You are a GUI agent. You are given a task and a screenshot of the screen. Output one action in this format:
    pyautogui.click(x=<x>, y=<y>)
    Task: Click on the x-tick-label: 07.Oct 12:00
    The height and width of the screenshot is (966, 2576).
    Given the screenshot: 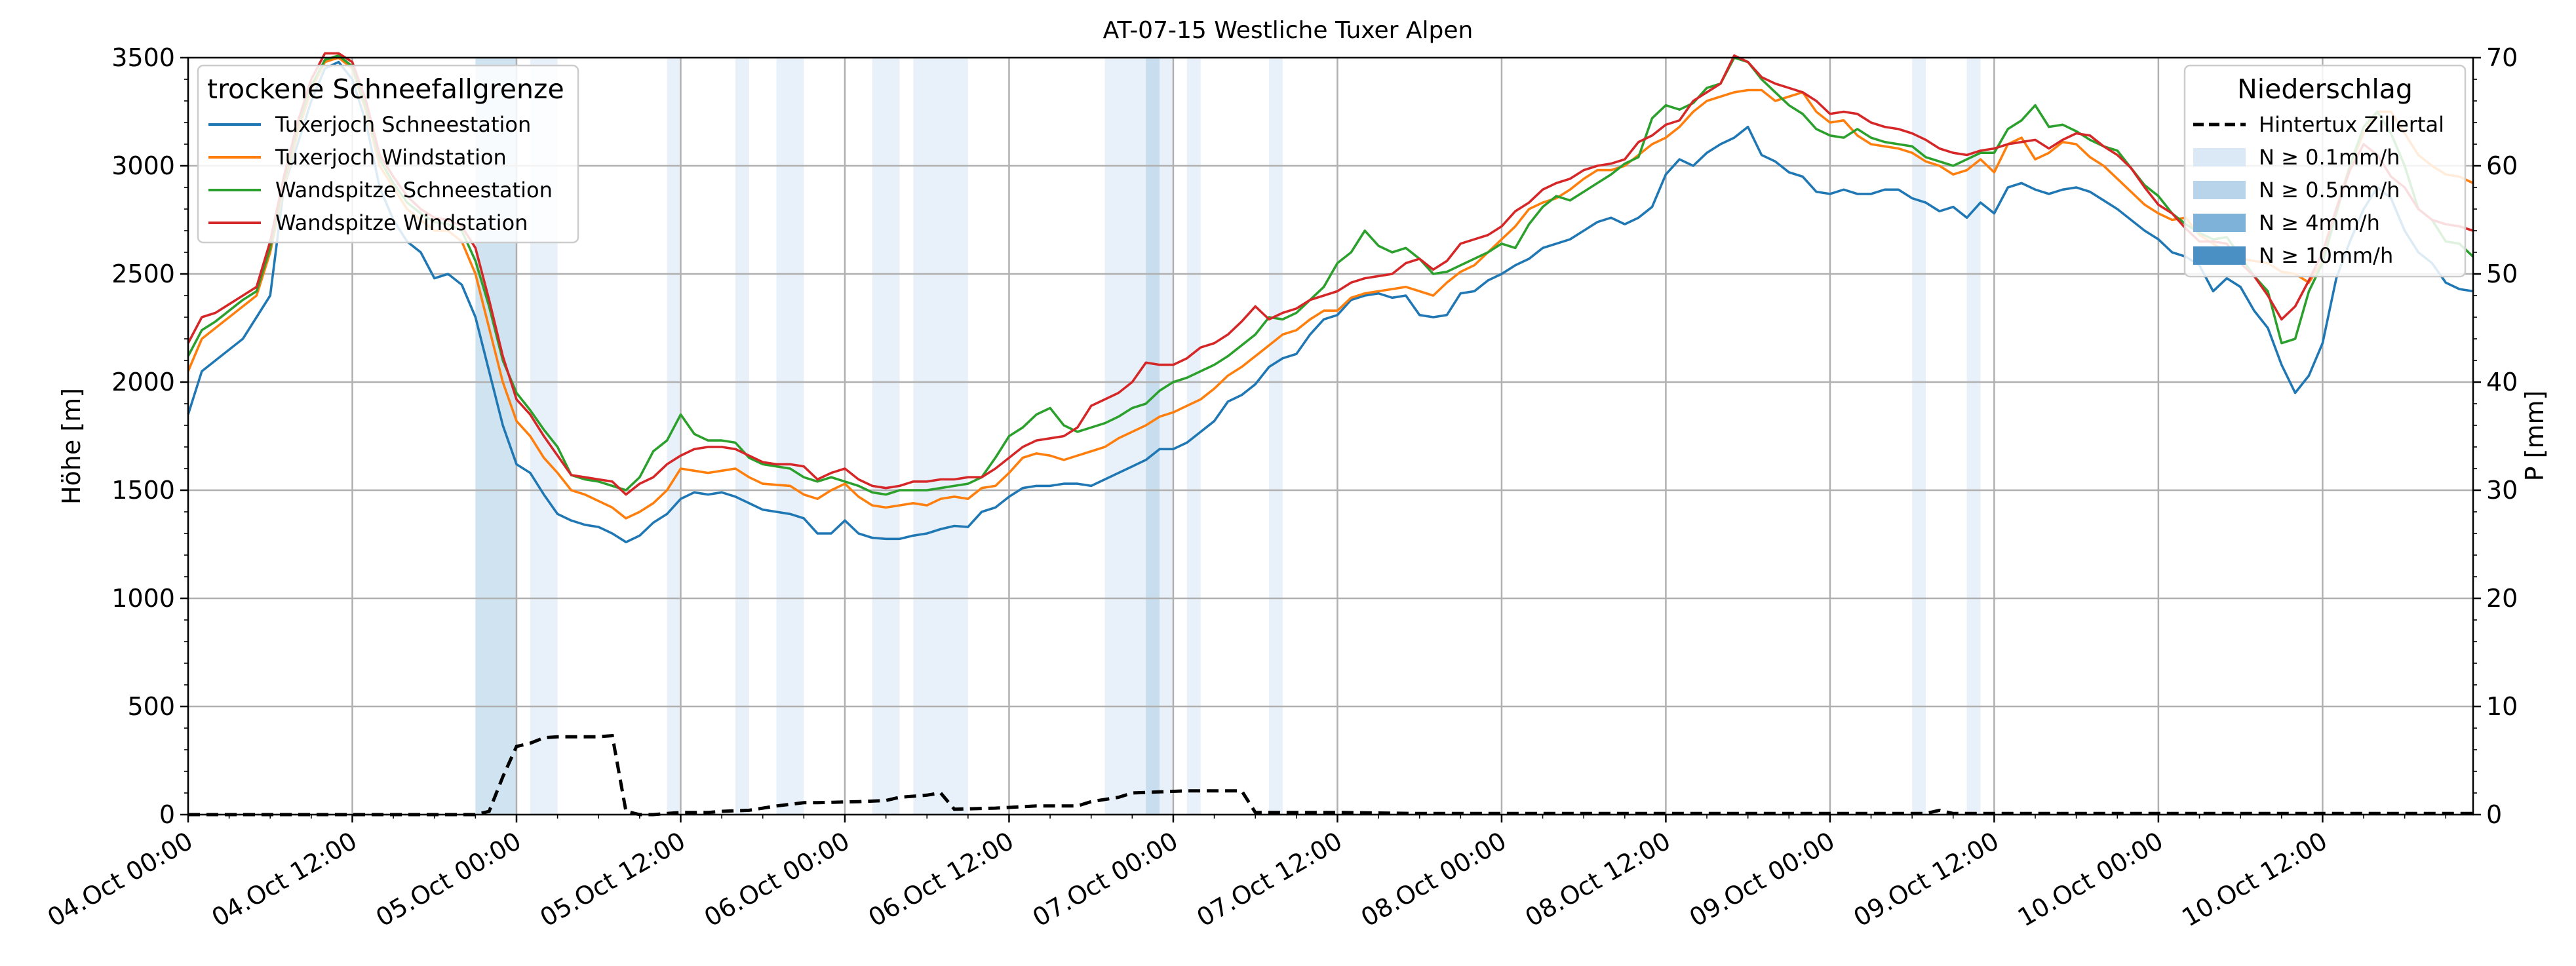 What is the action you would take?
    pyautogui.click(x=1269, y=879)
    